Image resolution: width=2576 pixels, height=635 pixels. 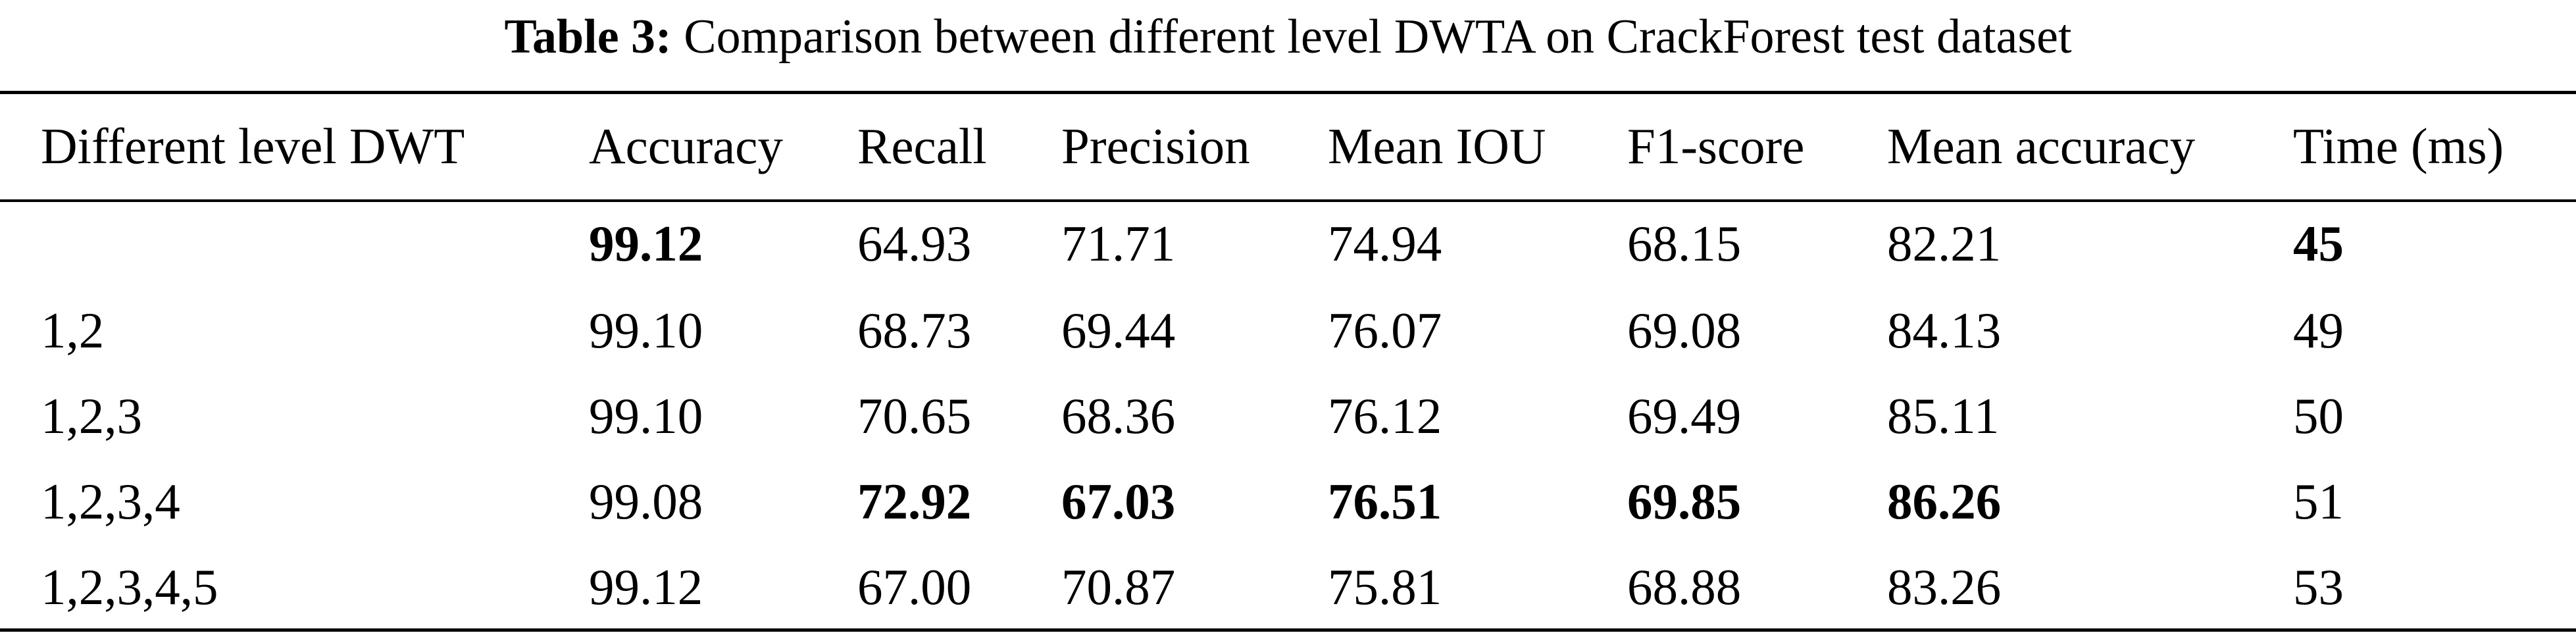 I want to click on table-cell: 86.26, so click(x=1944, y=501).